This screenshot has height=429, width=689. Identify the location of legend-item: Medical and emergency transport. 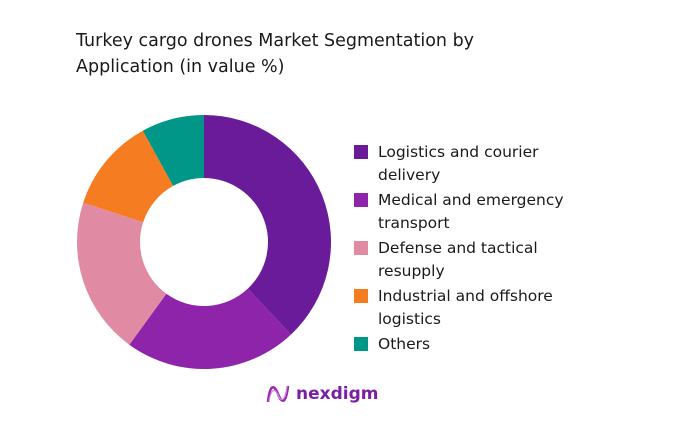
(479, 212).